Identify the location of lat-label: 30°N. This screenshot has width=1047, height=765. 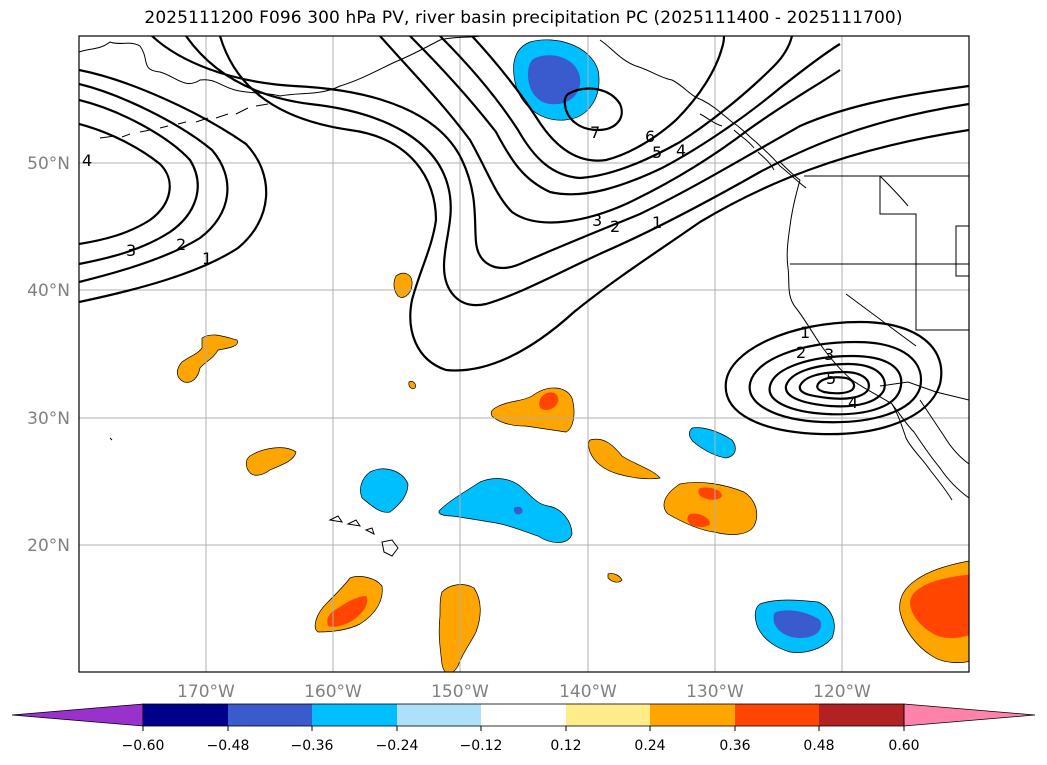
(48, 419).